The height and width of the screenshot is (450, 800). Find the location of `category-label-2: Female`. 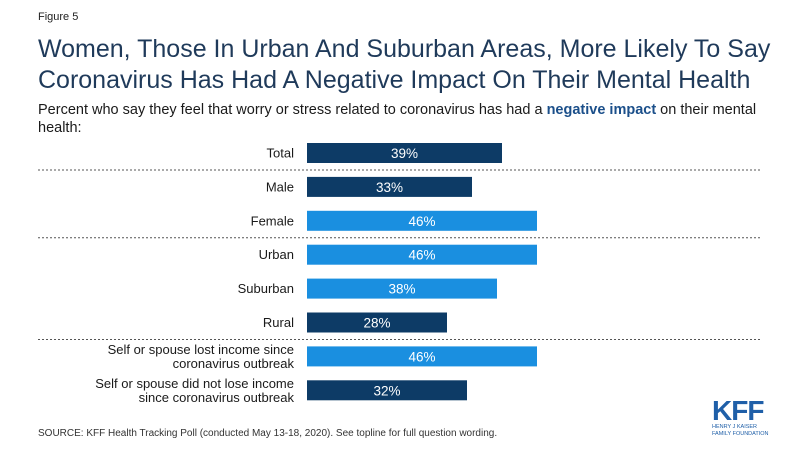

category-label-2: Female is located at coordinates (272, 220).